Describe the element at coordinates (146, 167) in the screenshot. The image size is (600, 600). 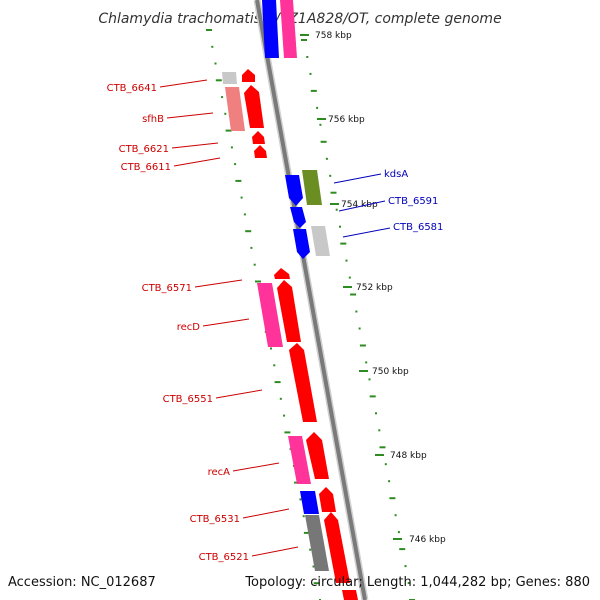
I see `gene-label-ctb-6611: CTB_6611` at that location.